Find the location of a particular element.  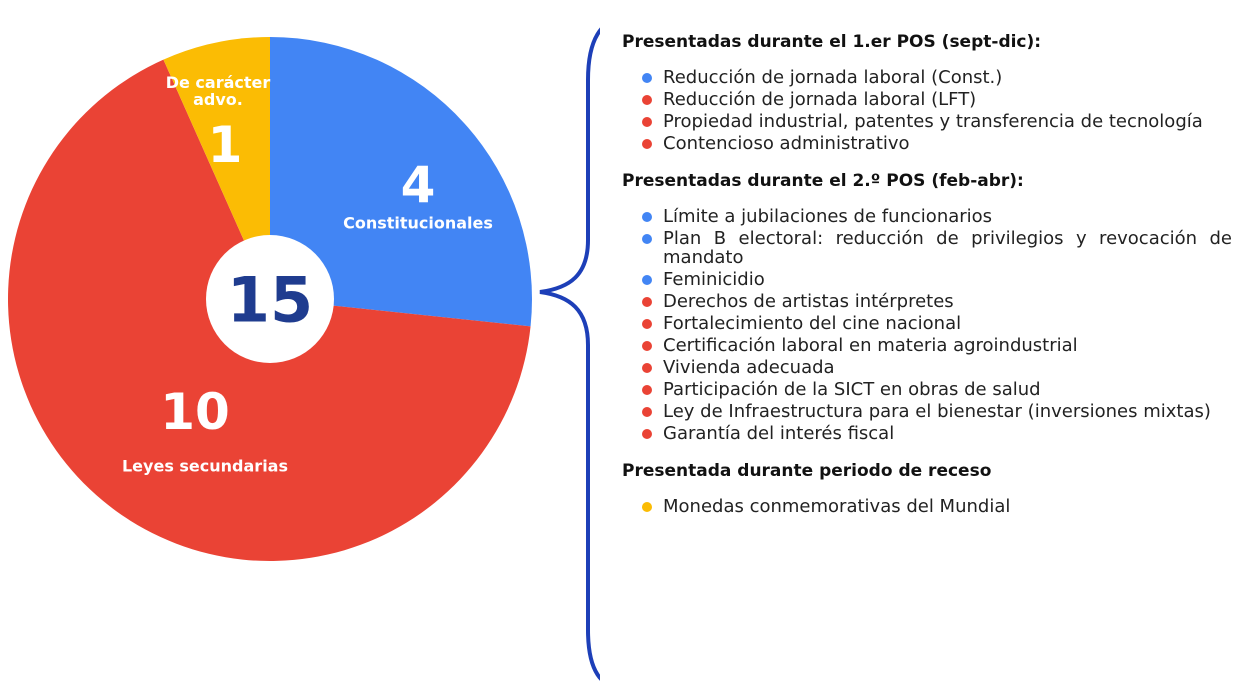

item-text: Fortalecimiento del cine nacional is located at coordinates (812, 323).